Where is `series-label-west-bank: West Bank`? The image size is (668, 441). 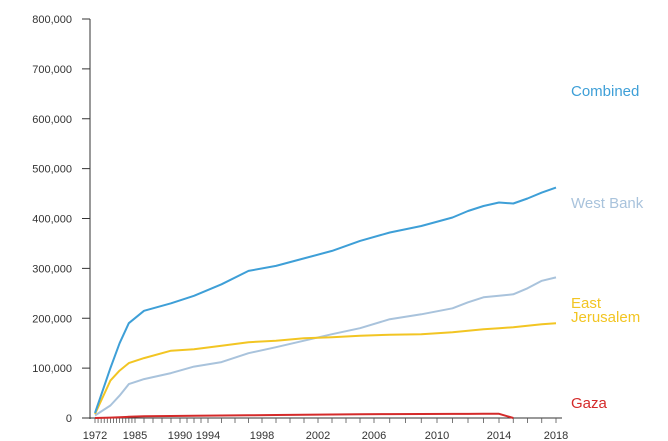 series-label-west-bank: West Bank is located at coordinates (607, 203).